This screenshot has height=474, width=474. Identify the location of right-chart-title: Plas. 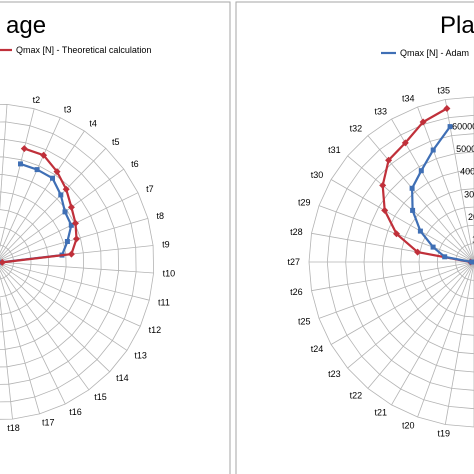
(457, 25).